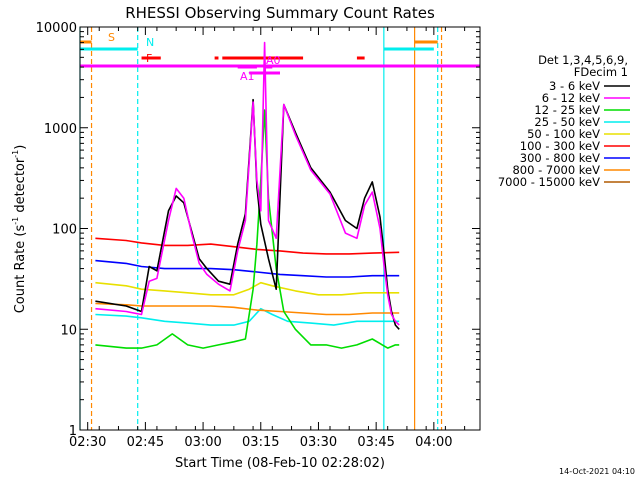  What do you see at coordinates (560, 158) in the screenshot?
I see `legend-label-300-800-kev: 300 - 800 keV` at bounding box center [560, 158].